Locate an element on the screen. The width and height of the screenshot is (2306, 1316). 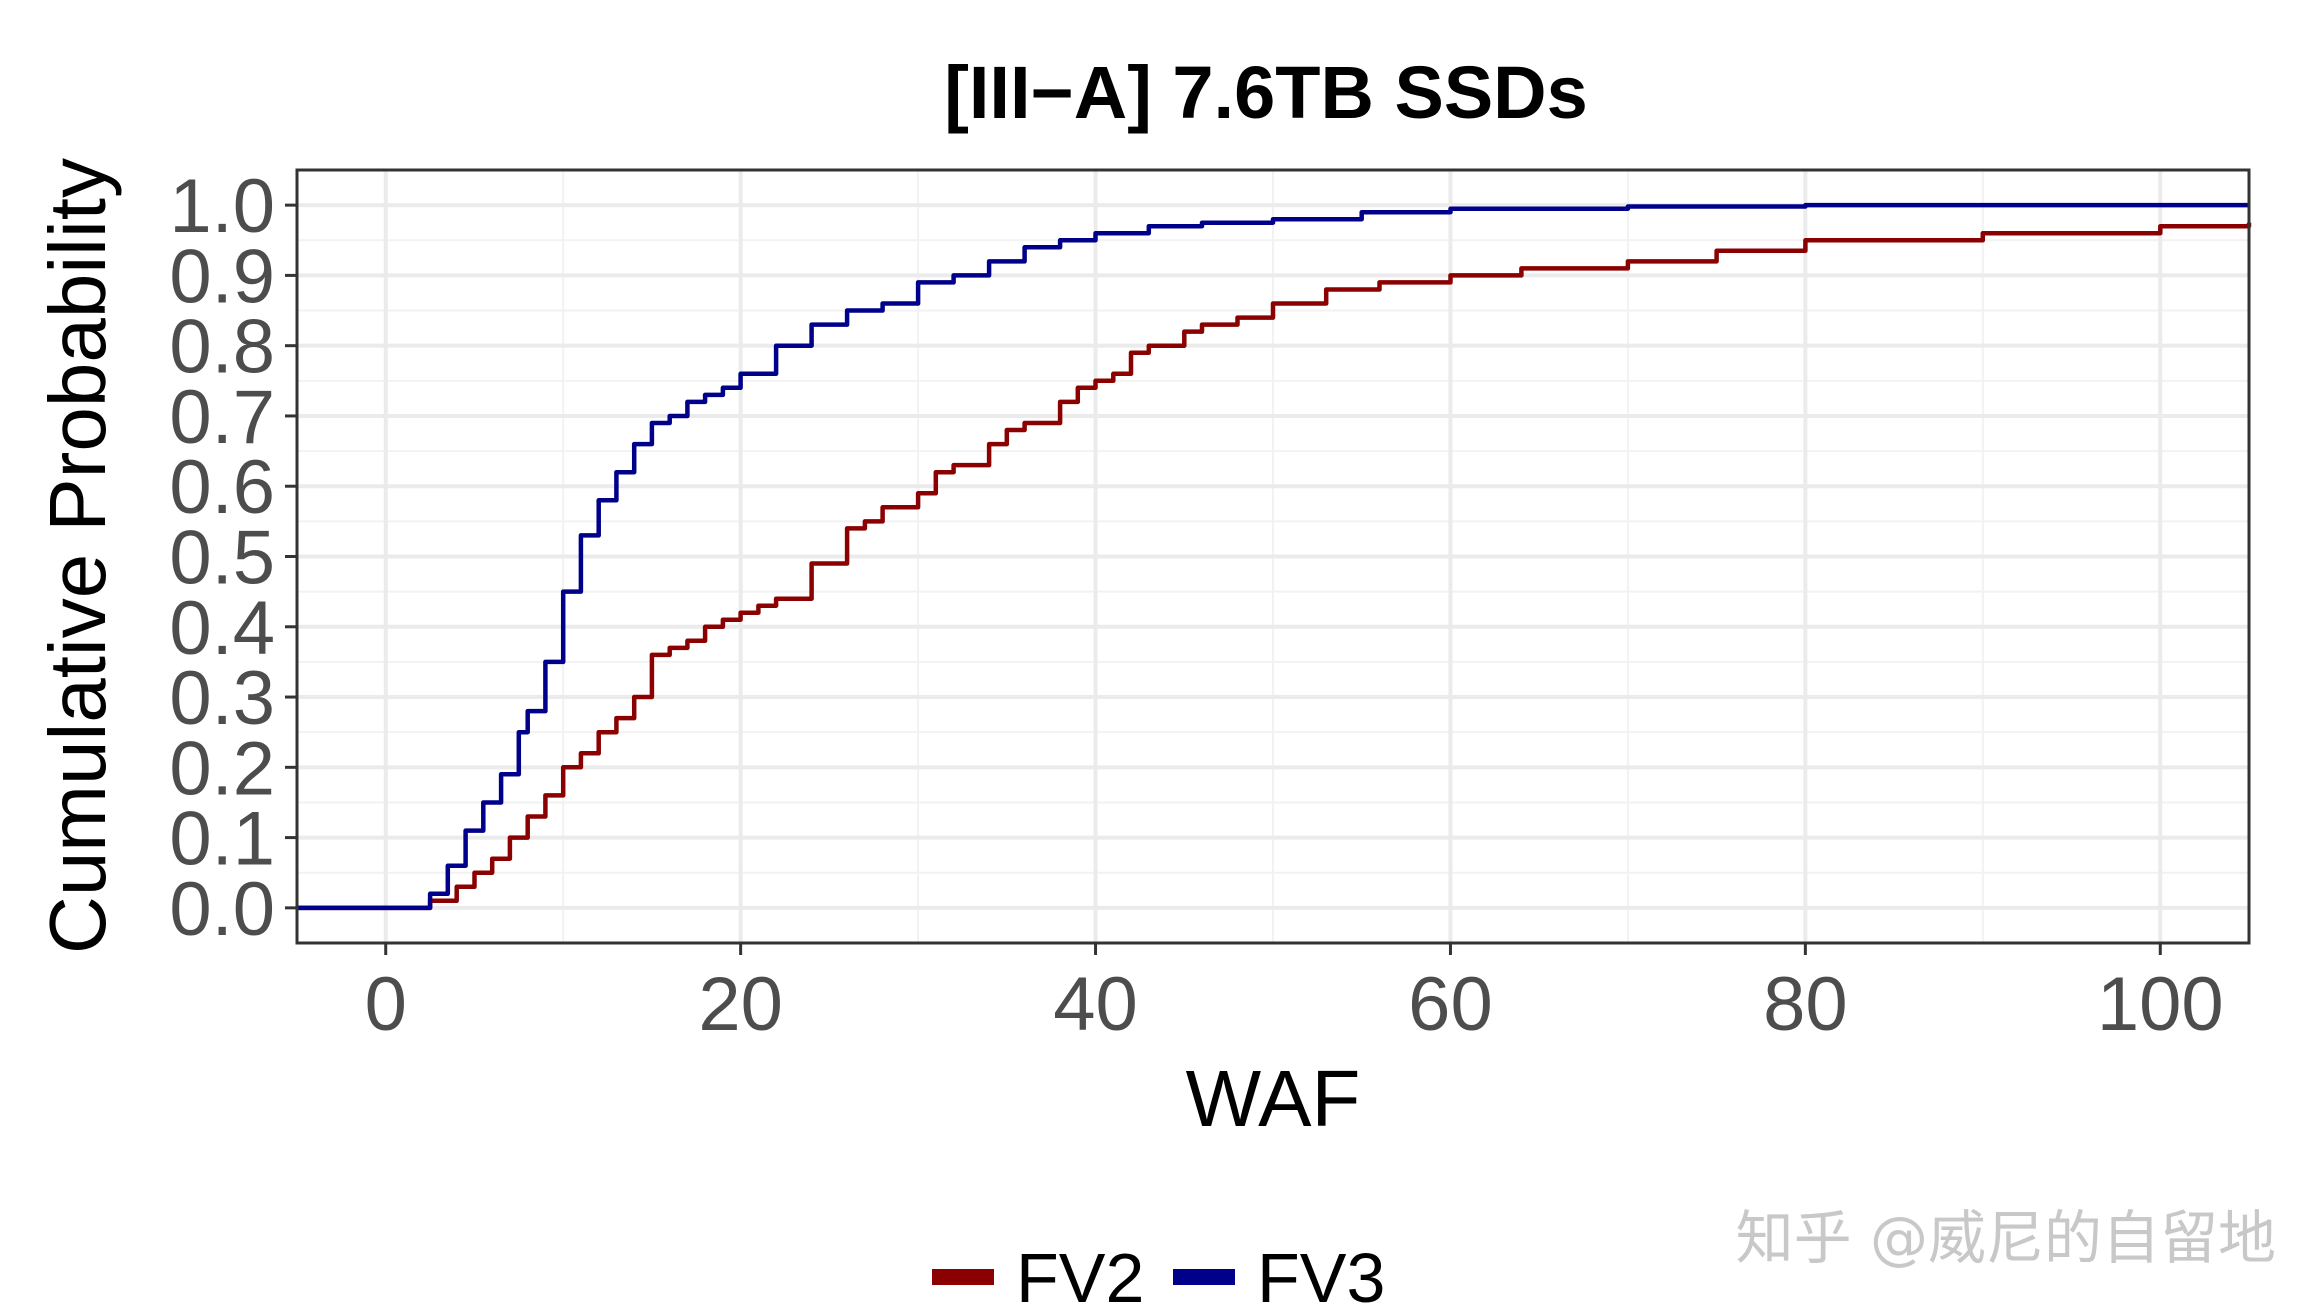
legend: FV2 FV3 is located at coordinates (1158, 1277).